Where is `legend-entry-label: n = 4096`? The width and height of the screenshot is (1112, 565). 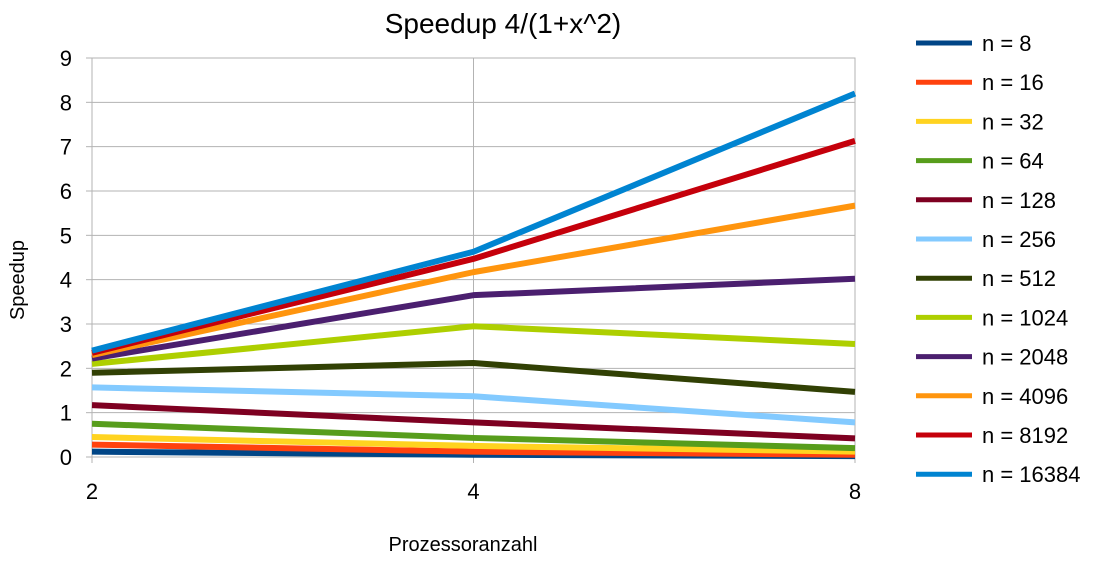 legend-entry-label: n = 4096 is located at coordinates (1025, 396).